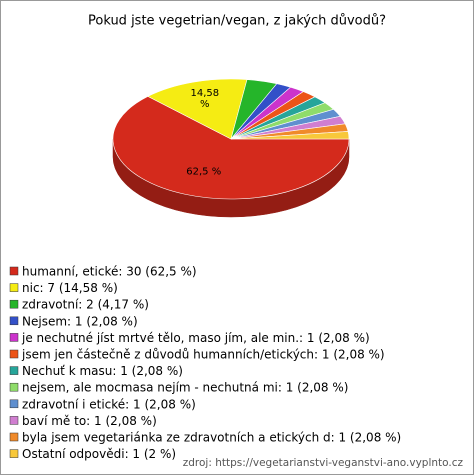 The height and width of the screenshot is (475, 474). What do you see at coordinates (109, 404) in the screenshot?
I see `legend-label: zdravotní i etické: 1 (2,08 %)` at bounding box center [109, 404].